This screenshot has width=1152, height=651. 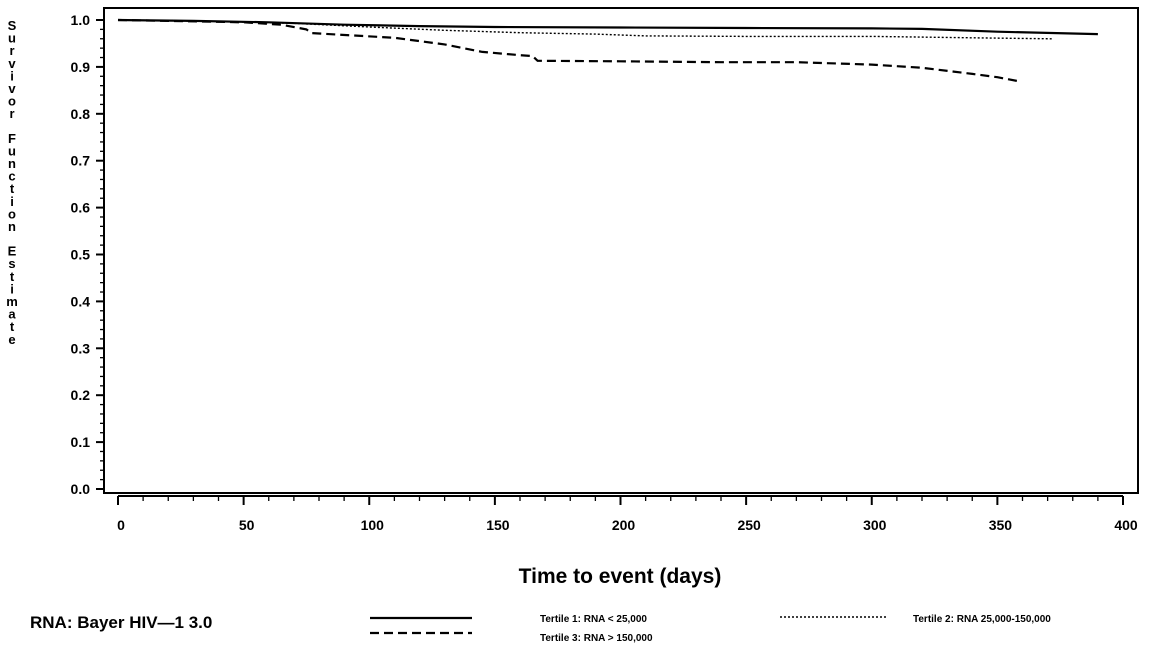 I want to click on y-tick-label: 0.8, so click(x=81, y=114).